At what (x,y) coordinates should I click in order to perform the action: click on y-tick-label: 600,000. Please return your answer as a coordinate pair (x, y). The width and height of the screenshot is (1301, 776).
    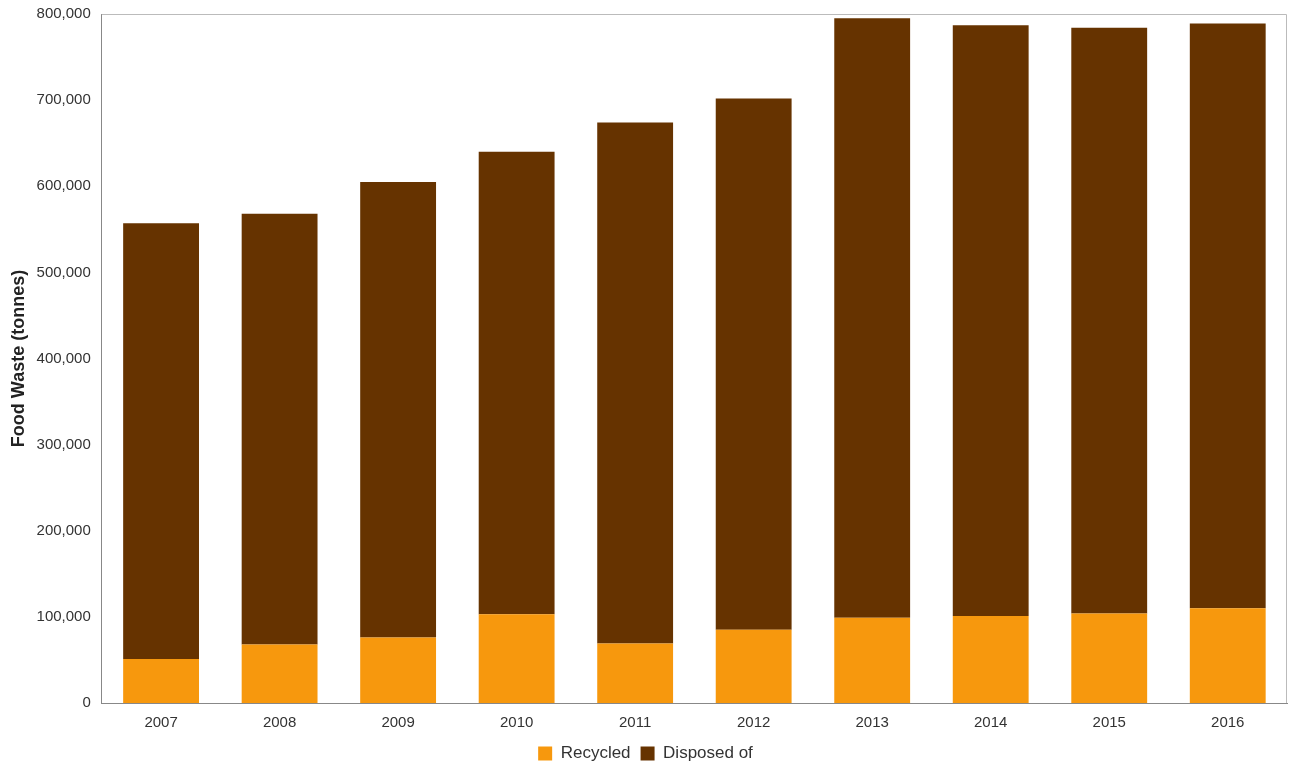
    Looking at the image, I should click on (63, 185).